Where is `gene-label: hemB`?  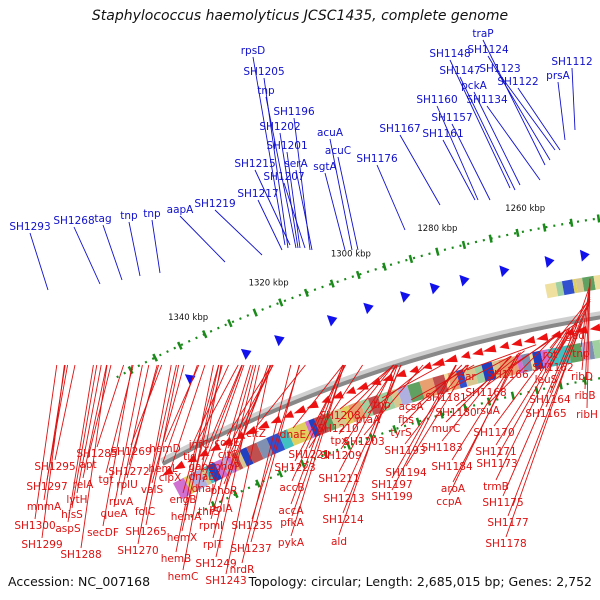 gene-label: hemB is located at coordinates (176, 559).